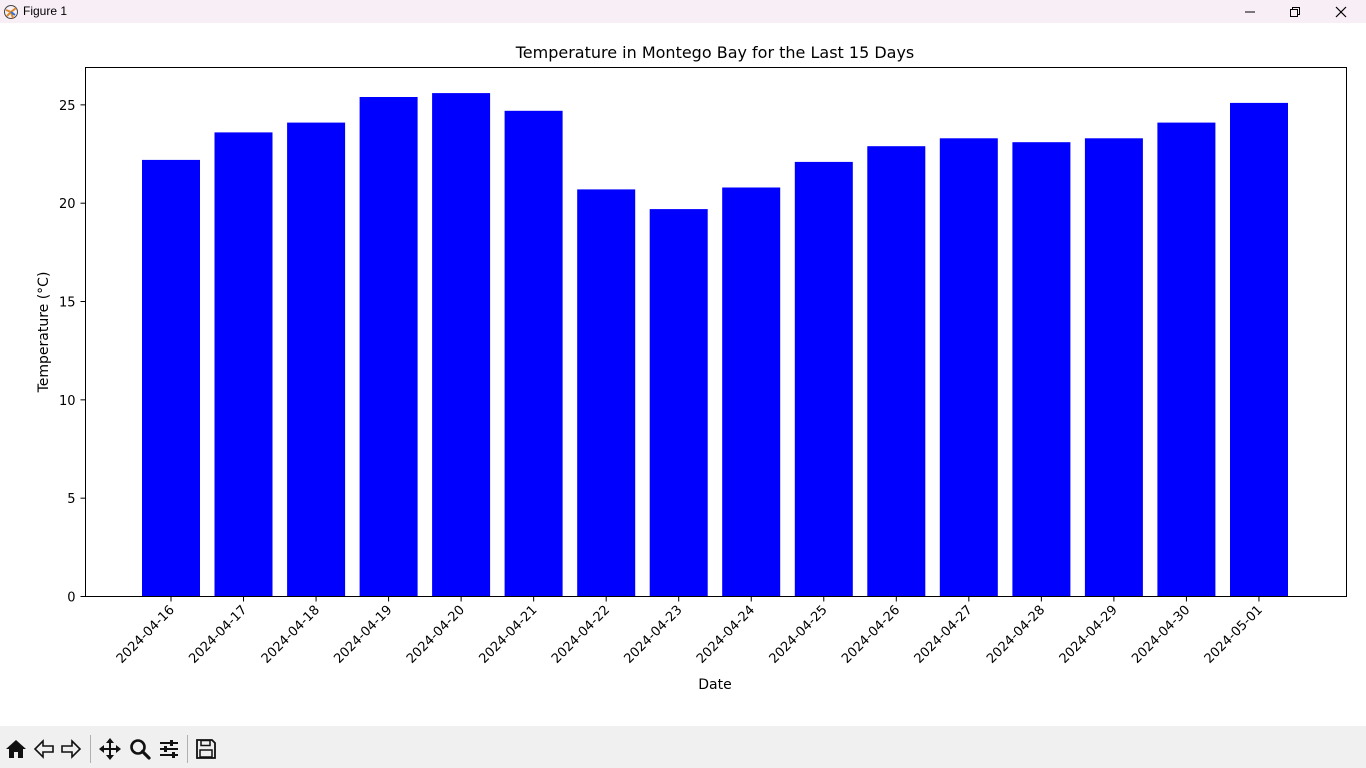  I want to click on save-button, so click(206, 749).